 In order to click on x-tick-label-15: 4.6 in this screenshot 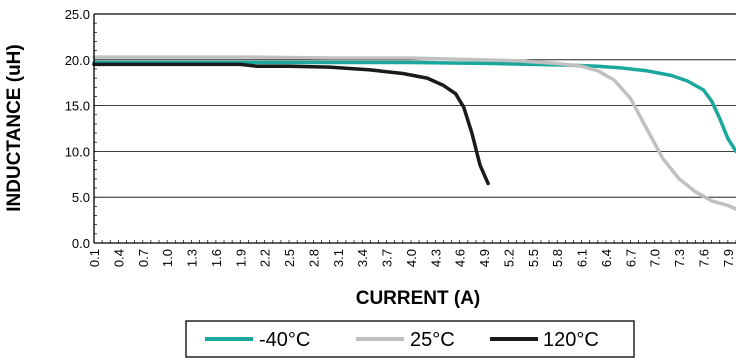, I will do `click(460, 258)`.